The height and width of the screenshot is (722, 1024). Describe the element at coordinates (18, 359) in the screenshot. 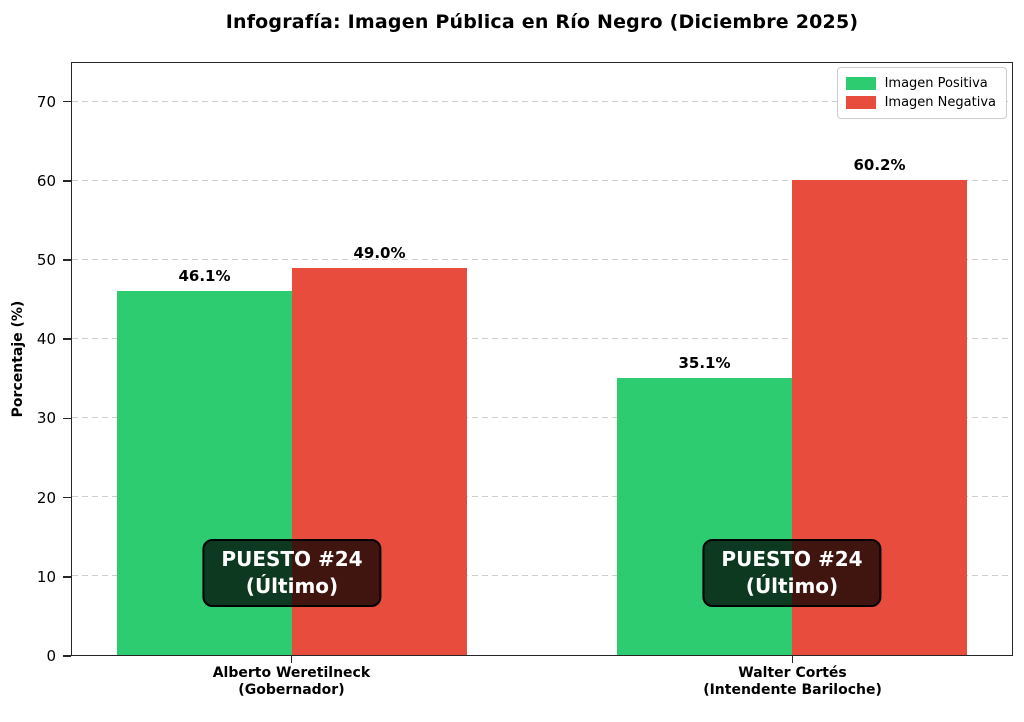

I see `y-axis-label: Porcentaje (%)` at that location.